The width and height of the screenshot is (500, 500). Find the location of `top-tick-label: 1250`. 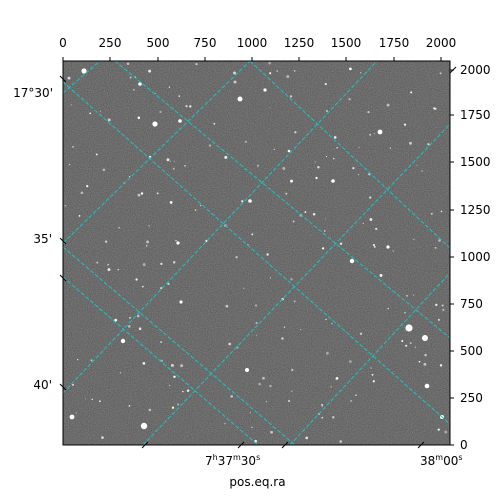

top-tick-label: 1250 is located at coordinates (299, 43).